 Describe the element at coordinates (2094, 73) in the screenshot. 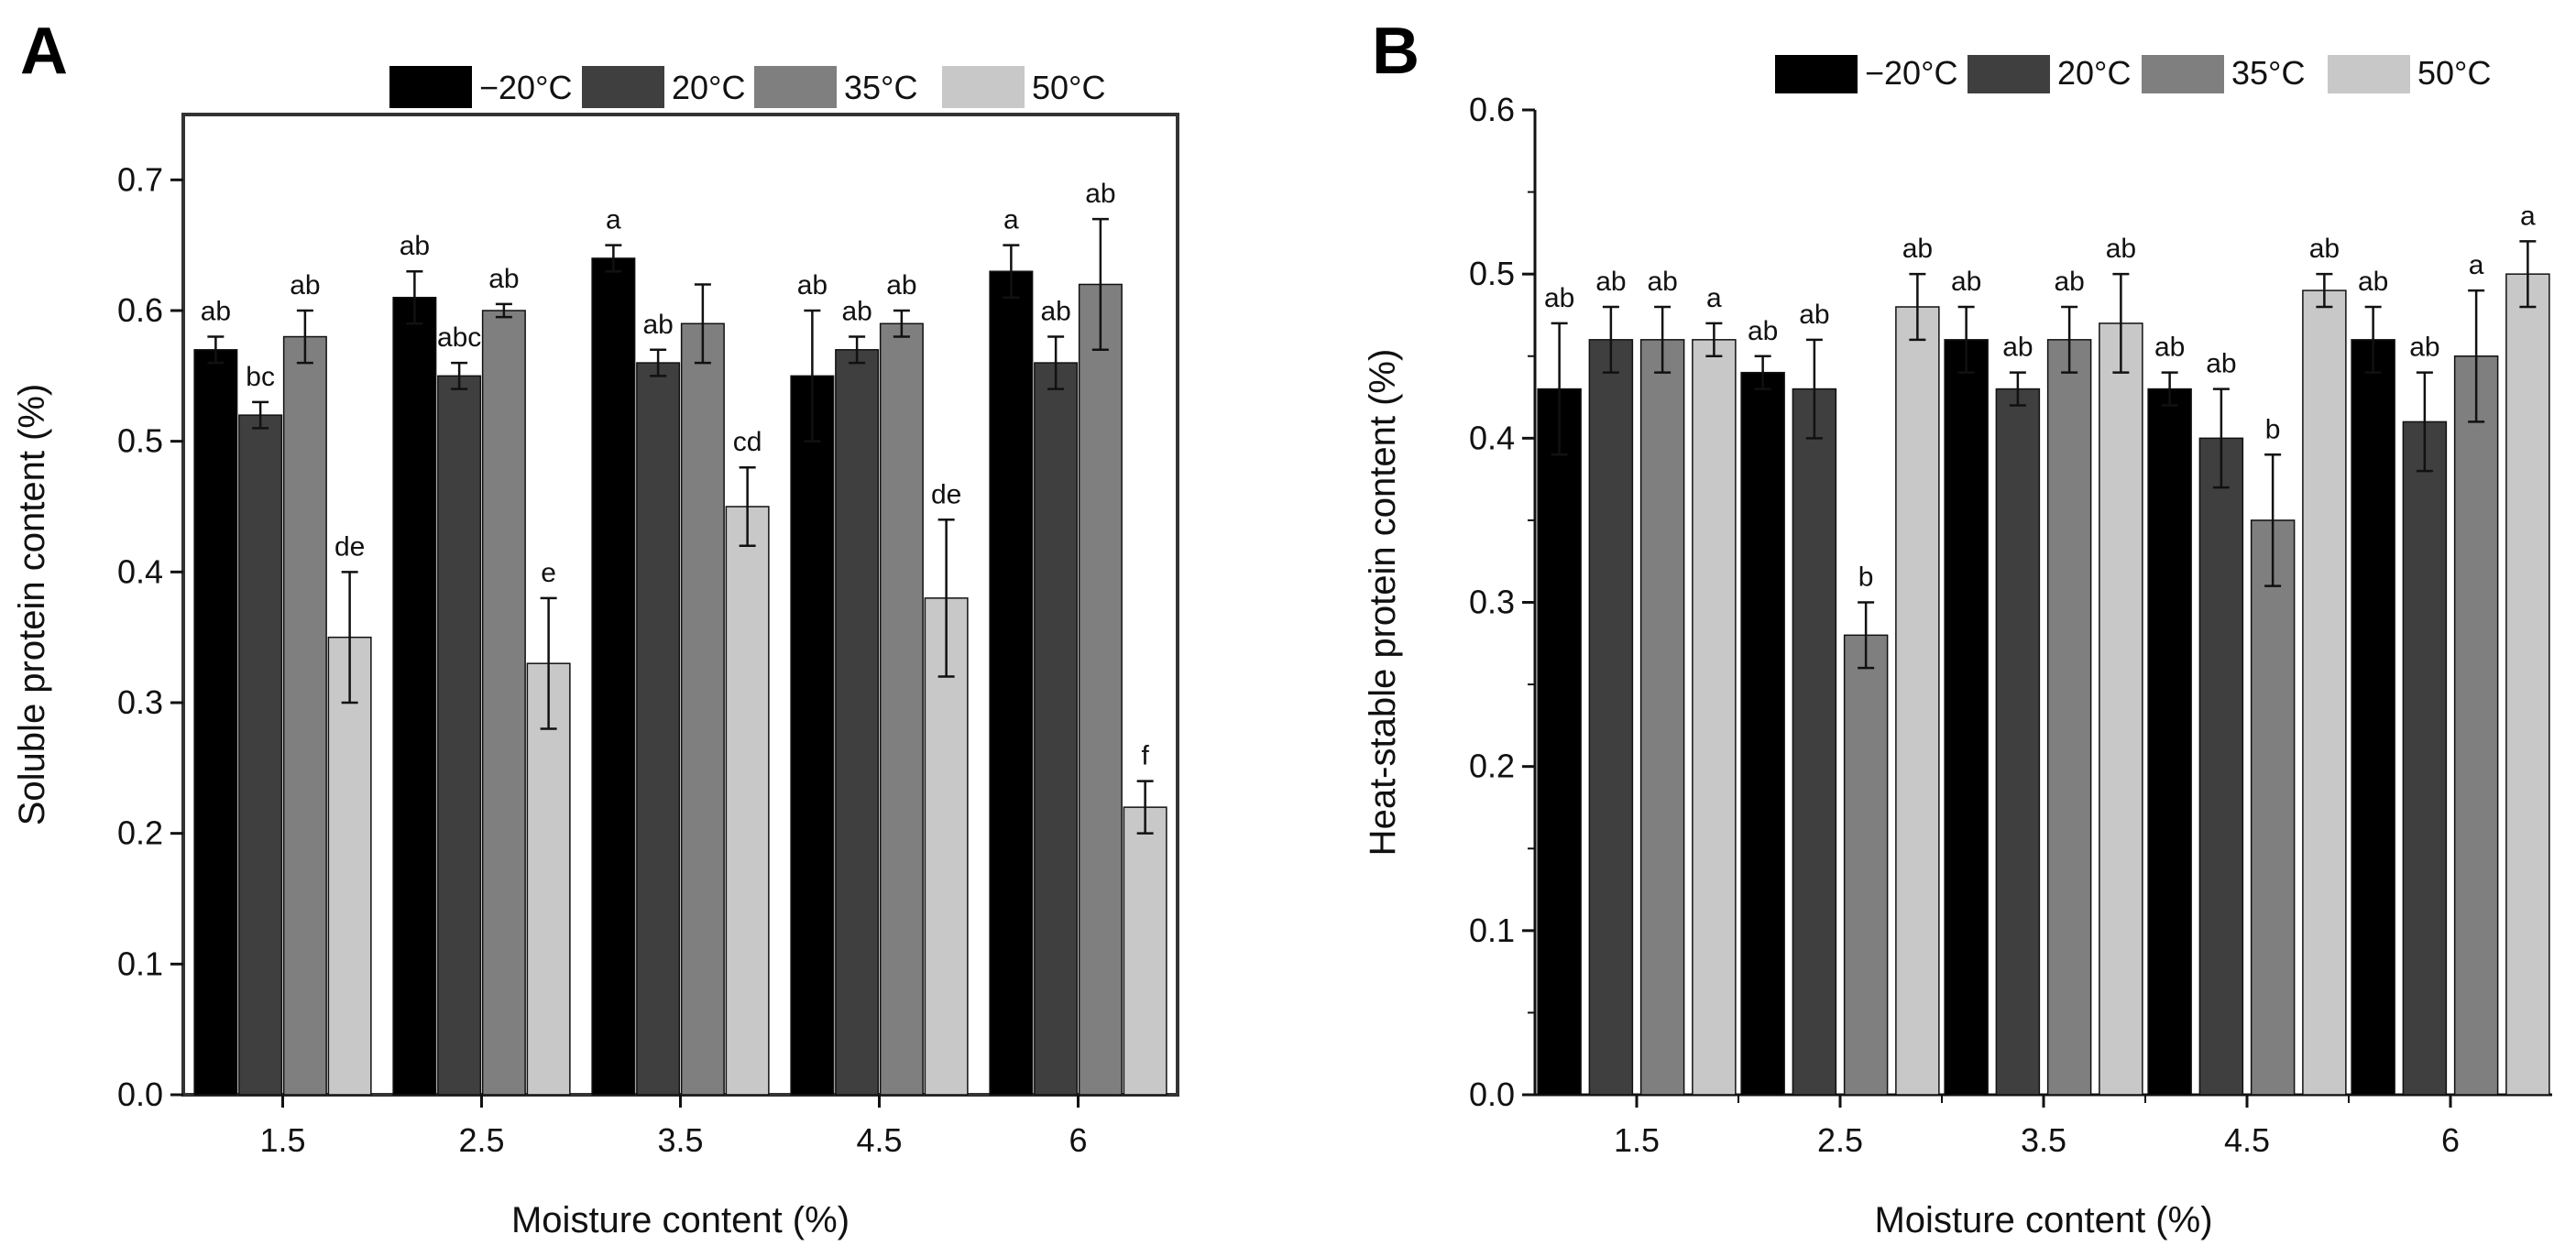

I see `legend-label: 20°C` at that location.